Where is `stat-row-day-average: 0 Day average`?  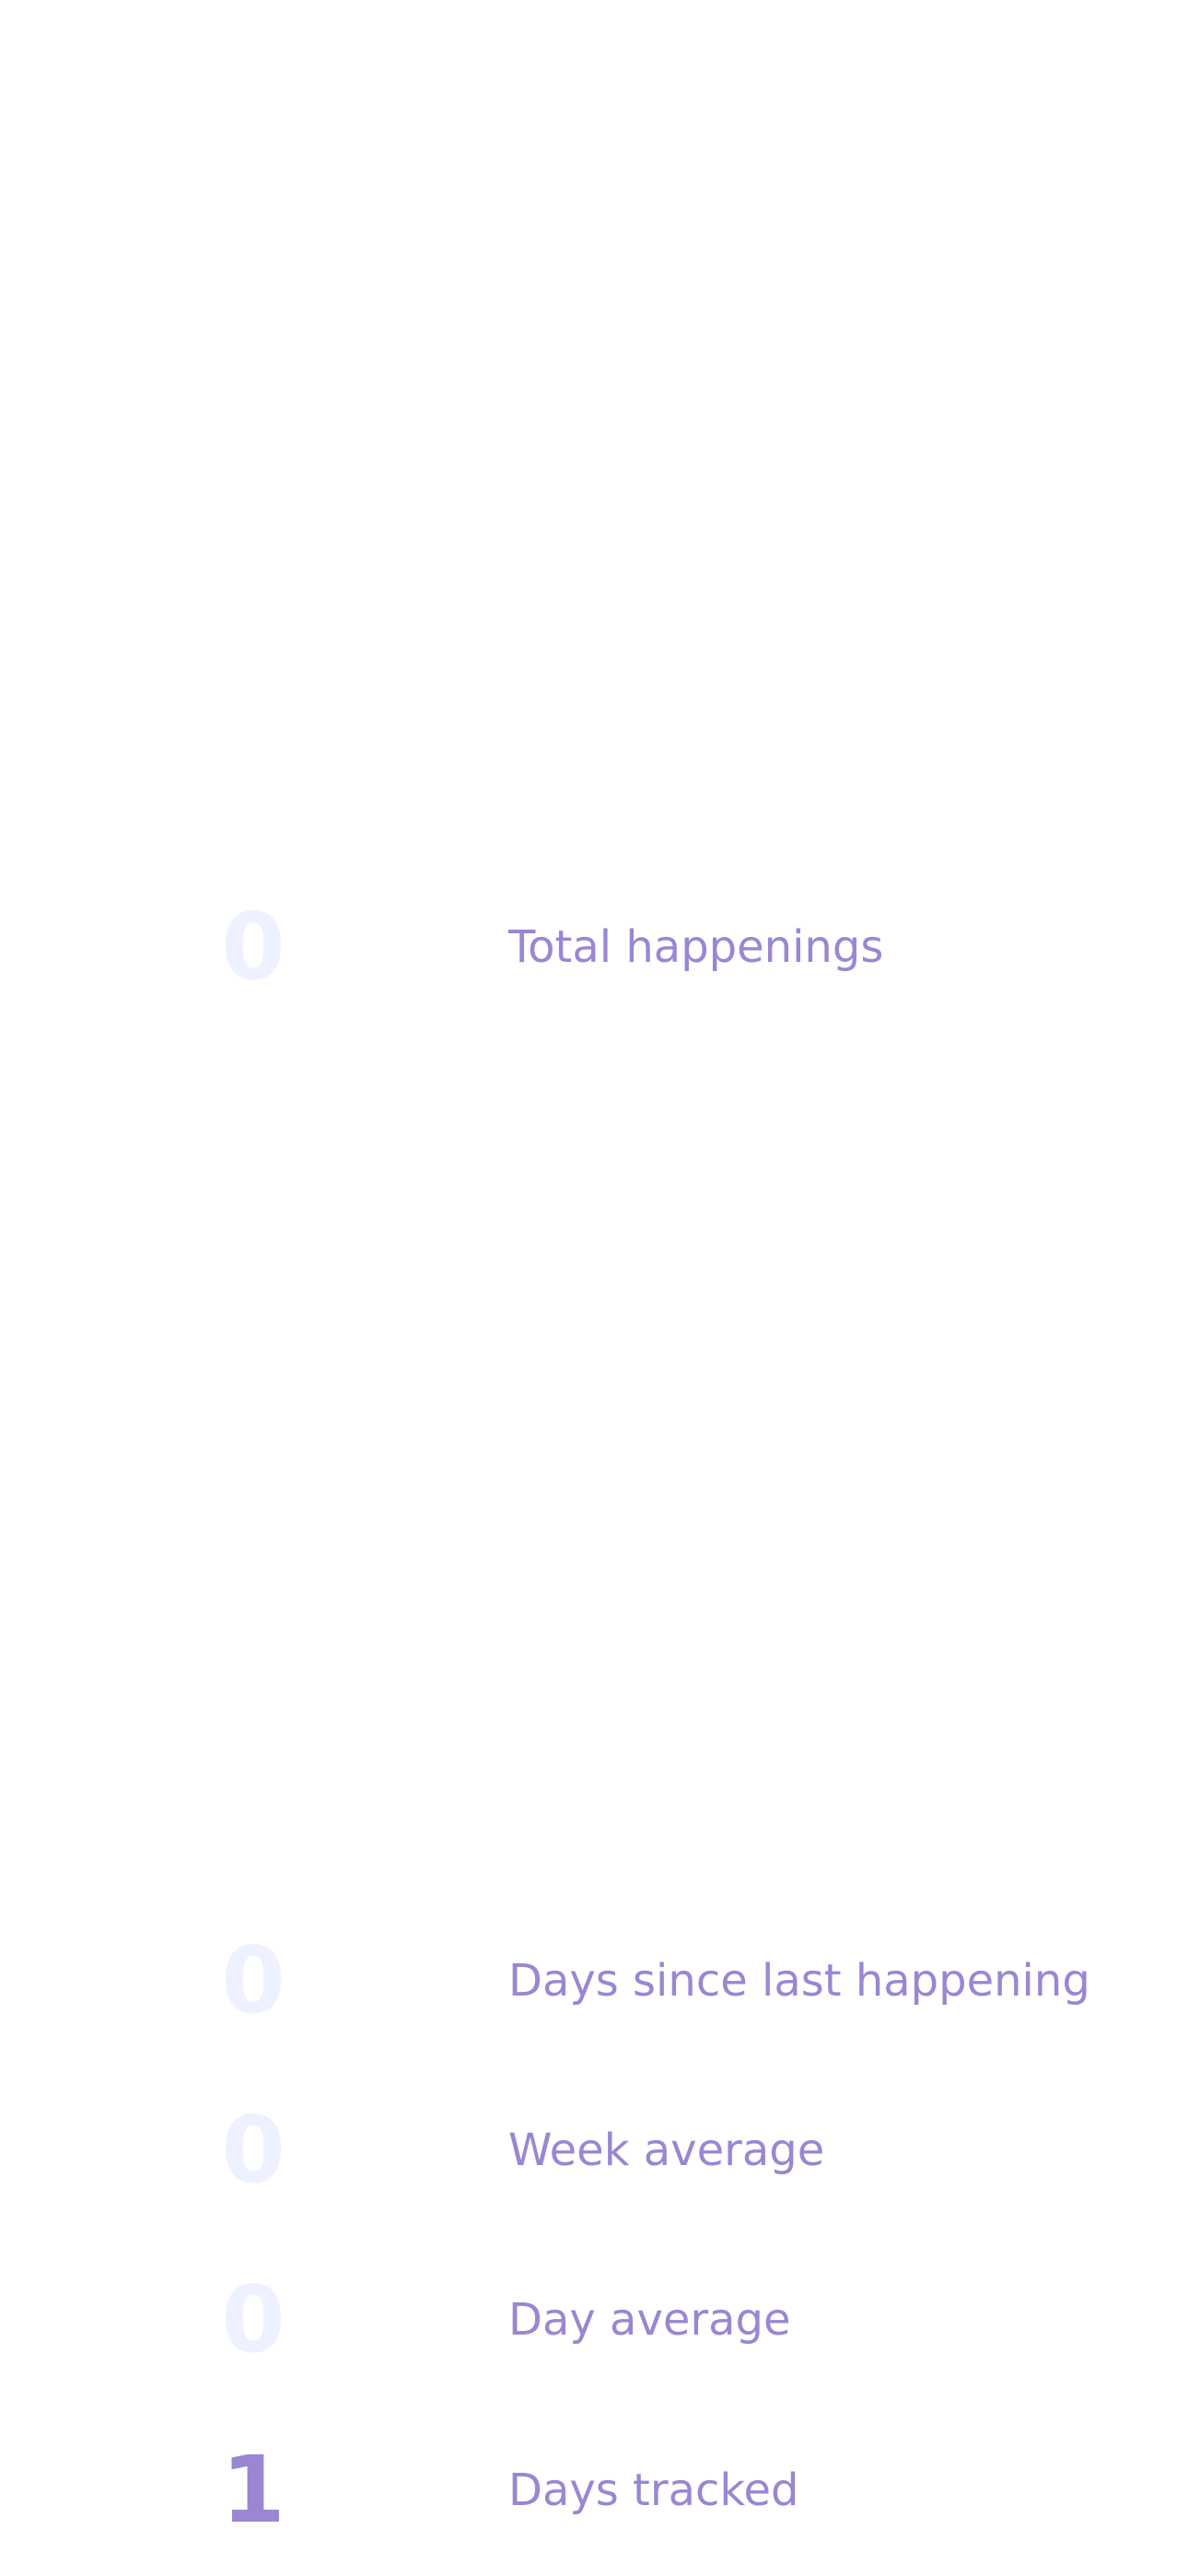 stat-row-day-average: 0 Day average is located at coordinates (594, 2320).